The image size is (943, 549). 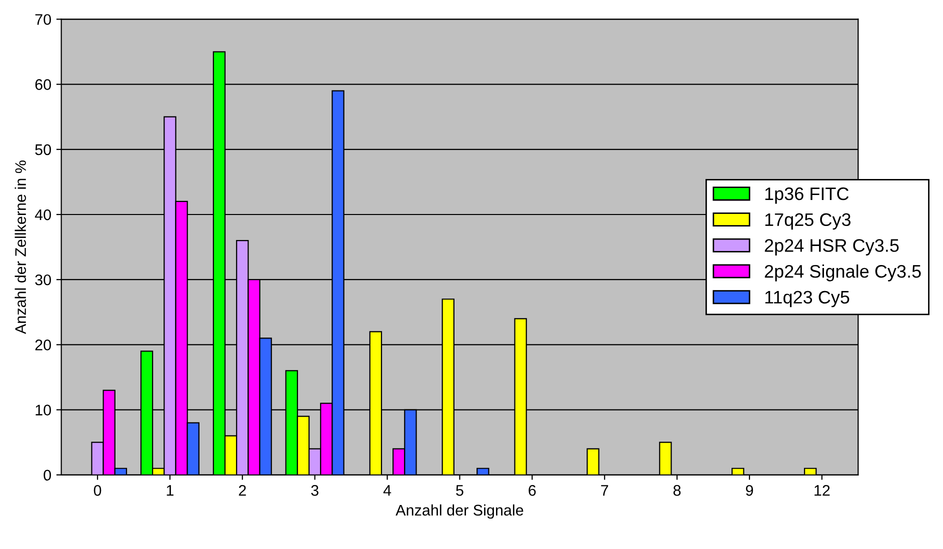 What do you see at coordinates (242, 490) in the screenshot?
I see `x-tick-label: 2` at bounding box center [242, 490].